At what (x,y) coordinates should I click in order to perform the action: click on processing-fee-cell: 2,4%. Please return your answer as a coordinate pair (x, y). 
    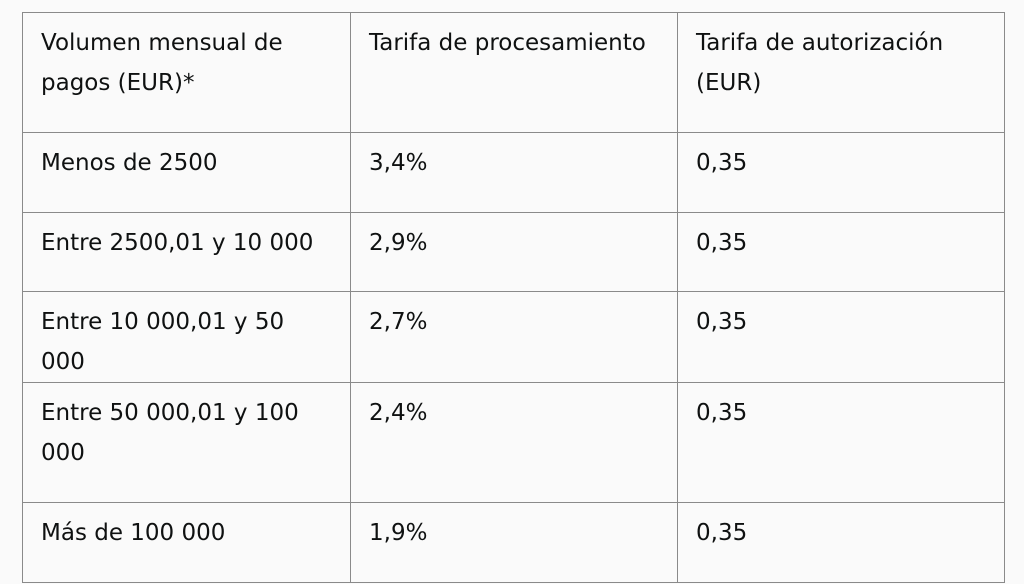
    Looking at the image, I should click on (514, 442).